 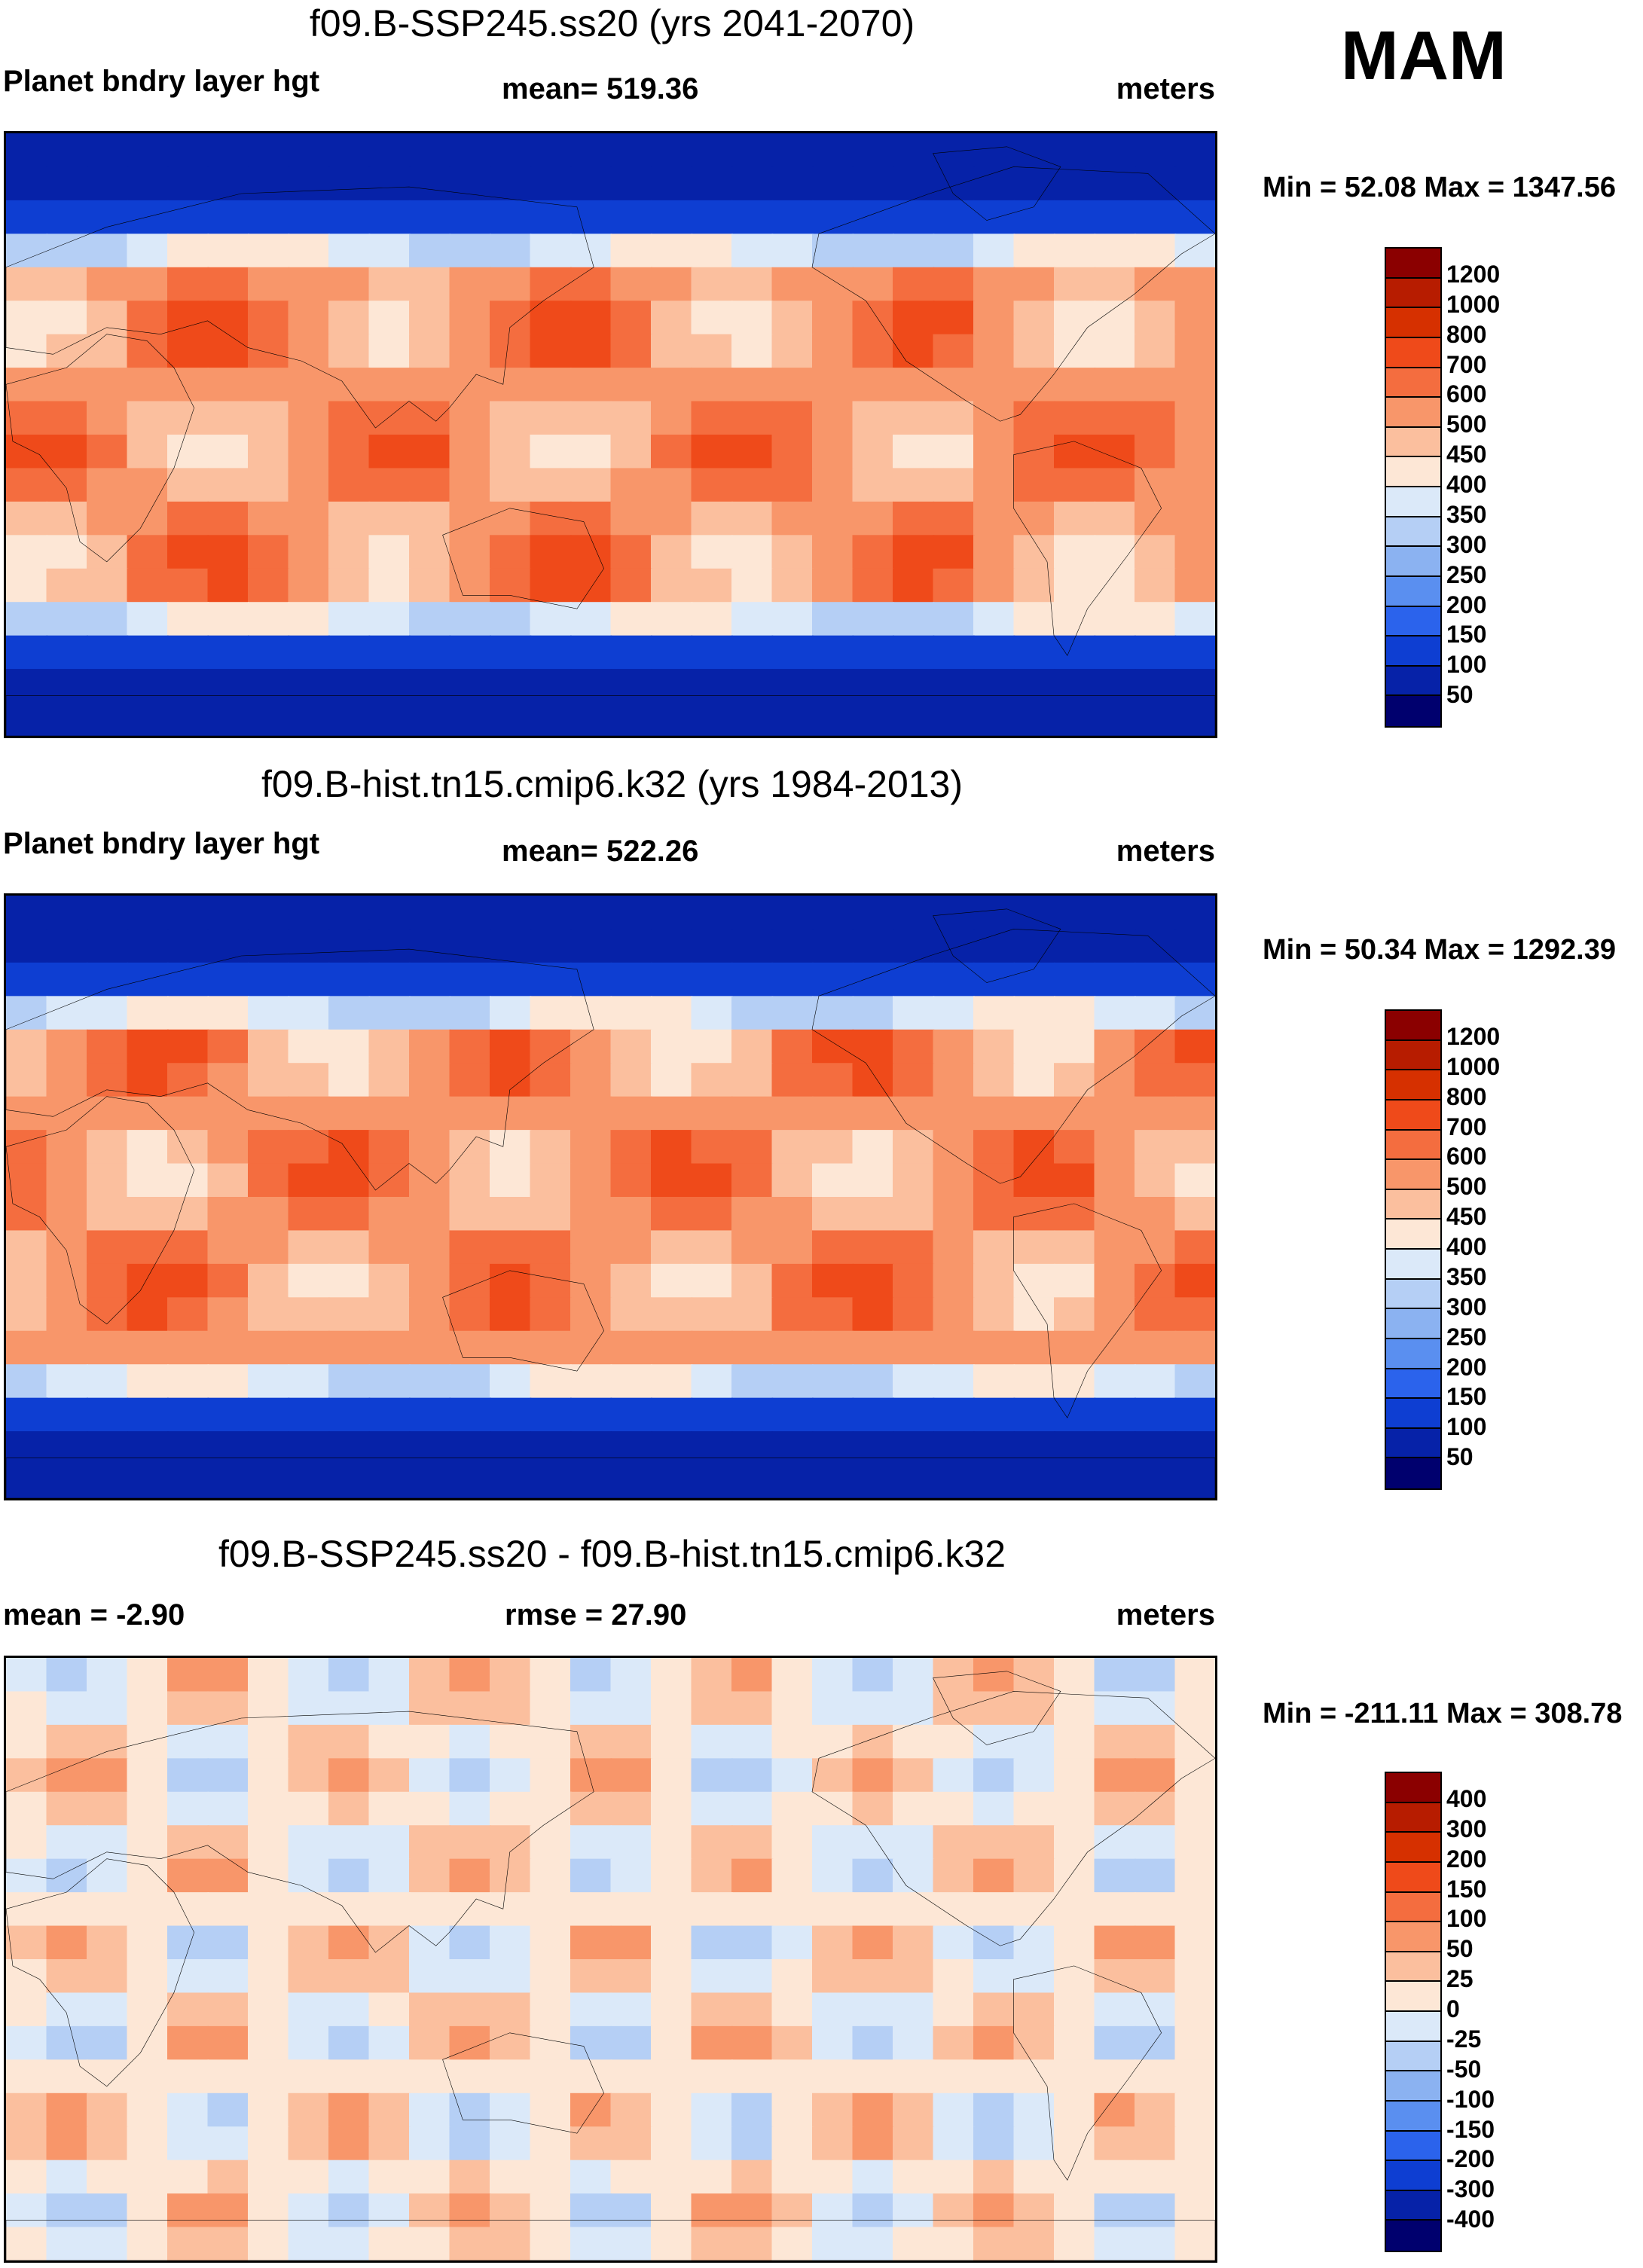 I want to click on panel-2-colorbar, so click(x=1413, y=1250).